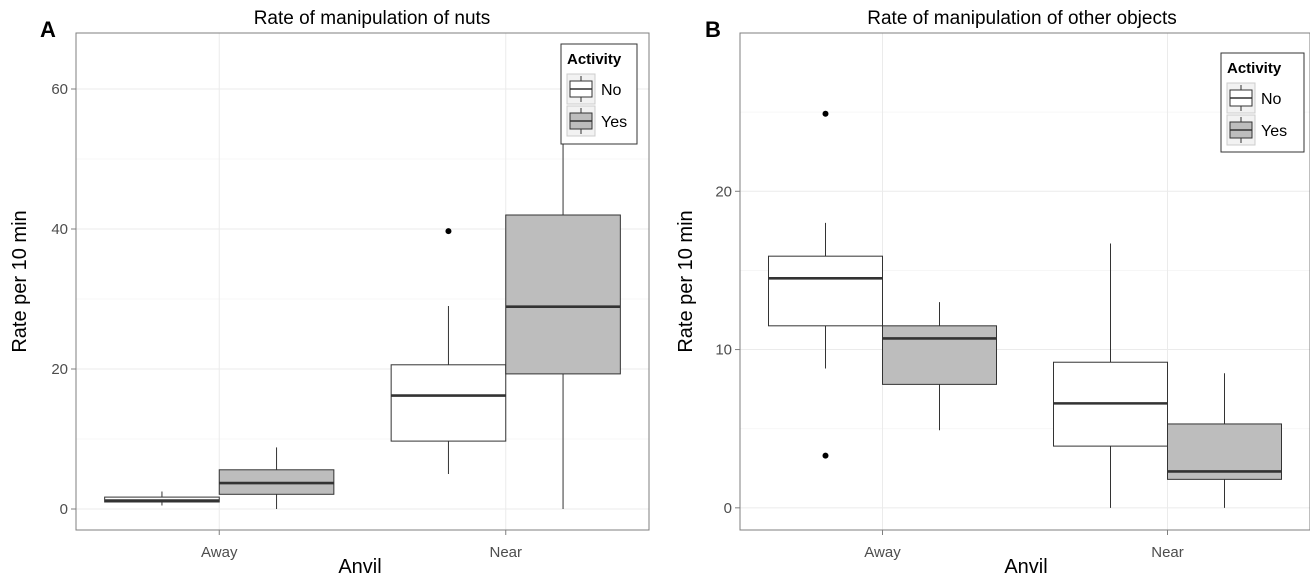  Describe the element at coordinates (372, 18) in the screenshot. I see `chart-title: Rate of manipulation of nuts` at that location.